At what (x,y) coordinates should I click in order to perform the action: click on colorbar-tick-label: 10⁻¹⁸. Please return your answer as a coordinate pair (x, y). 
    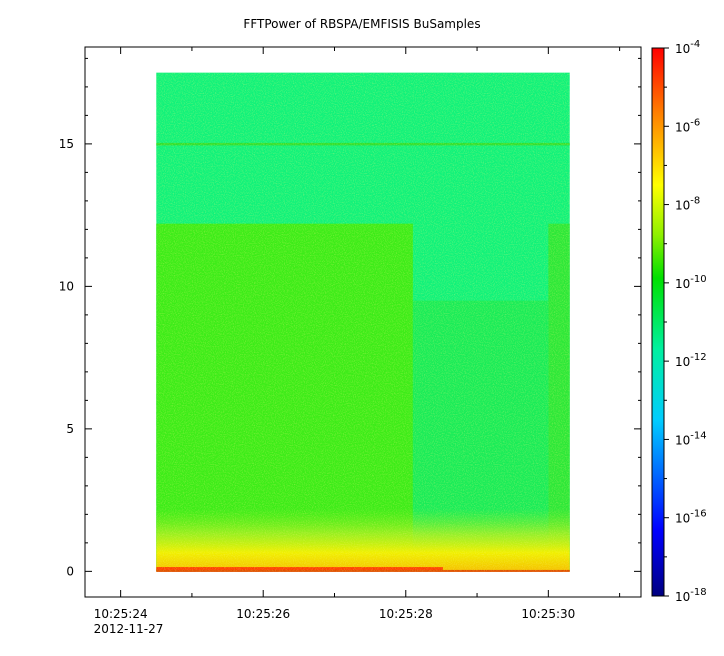
    Looking at the image, I should click on (691, 595).